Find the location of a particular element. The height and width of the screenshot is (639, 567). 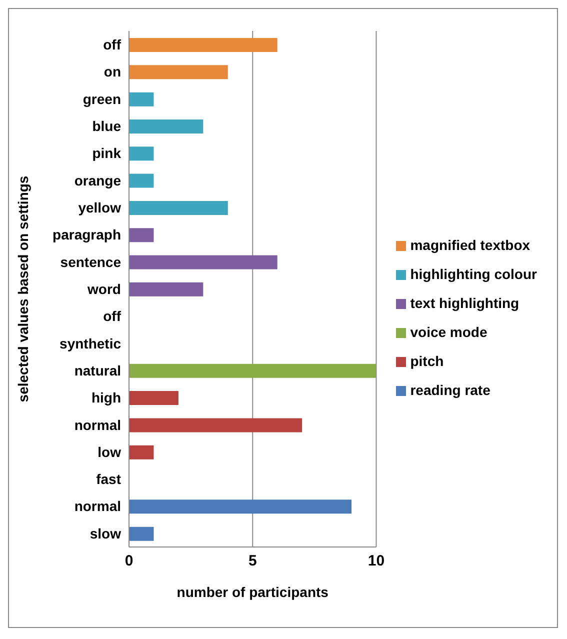

y-tick-label: word is located at coordinates (103, 288).